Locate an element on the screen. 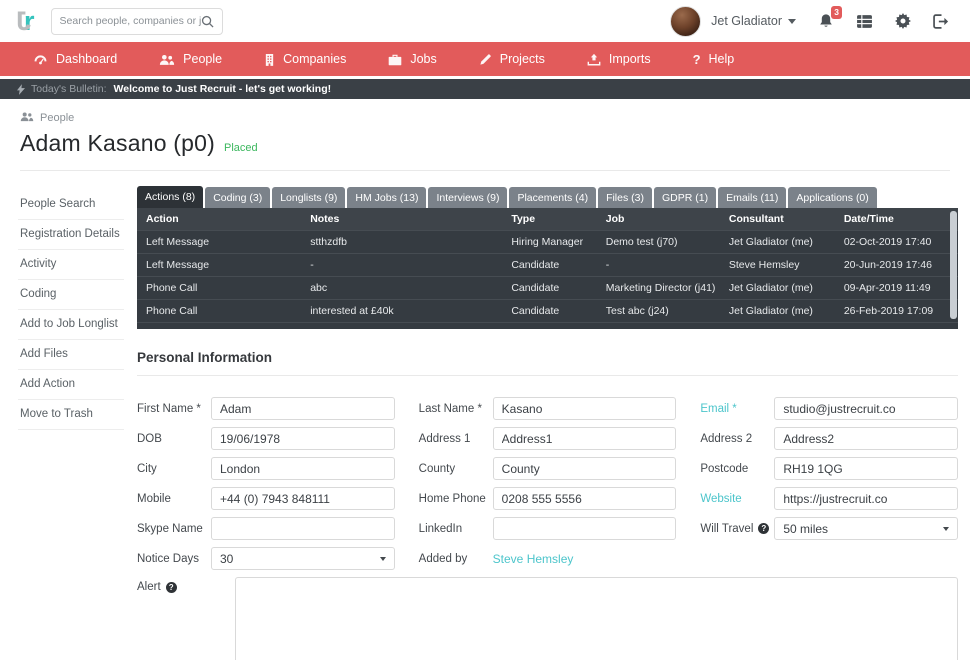  tab-files: Files (3) is located at coordinates (625, 197).